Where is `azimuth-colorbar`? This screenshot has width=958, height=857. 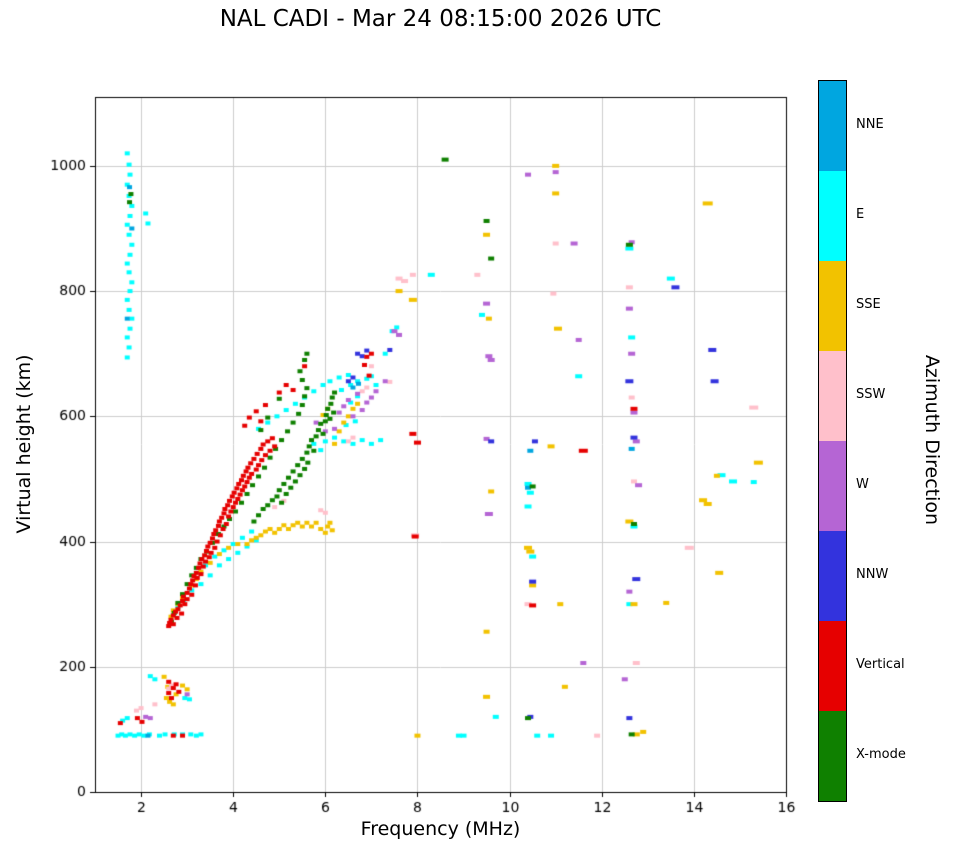 azimuth-colorbar is located at coordinates (832, 441).